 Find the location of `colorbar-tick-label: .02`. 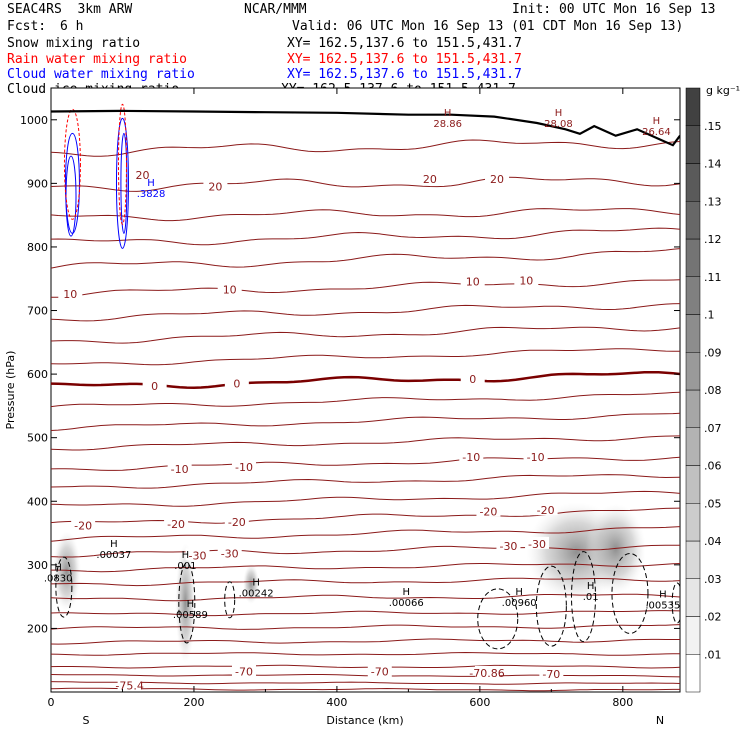

colorbar-tick-label: .02 is located at coordinates (713, 617).